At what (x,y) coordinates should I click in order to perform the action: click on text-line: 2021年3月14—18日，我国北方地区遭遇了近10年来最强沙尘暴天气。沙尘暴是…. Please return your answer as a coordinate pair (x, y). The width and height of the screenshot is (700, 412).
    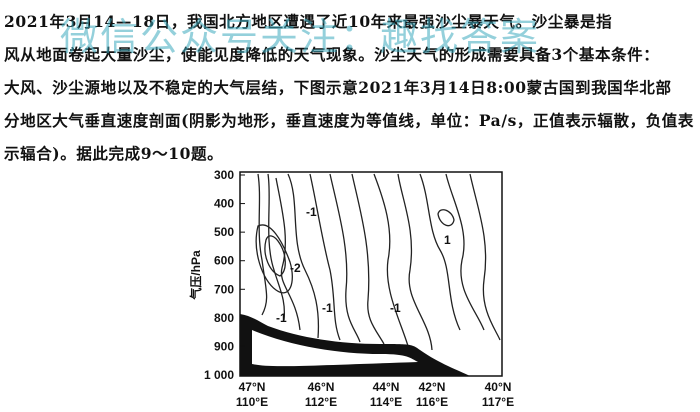
    Looking at the image, I should click on (308, 21).